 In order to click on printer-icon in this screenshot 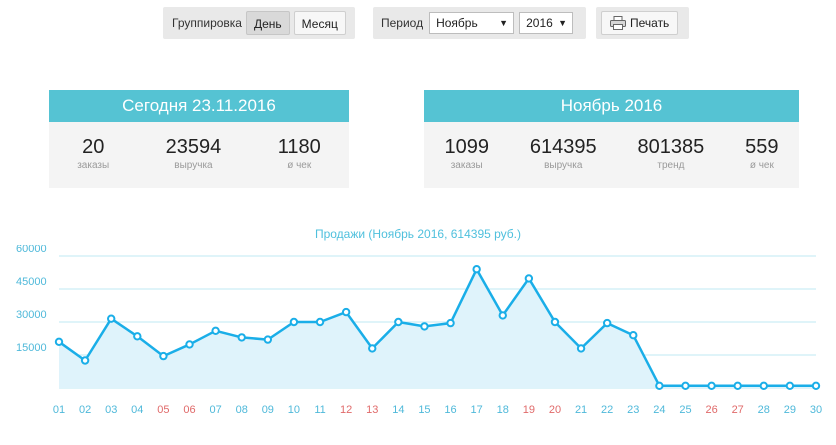, I will do `click(618, 23)`.